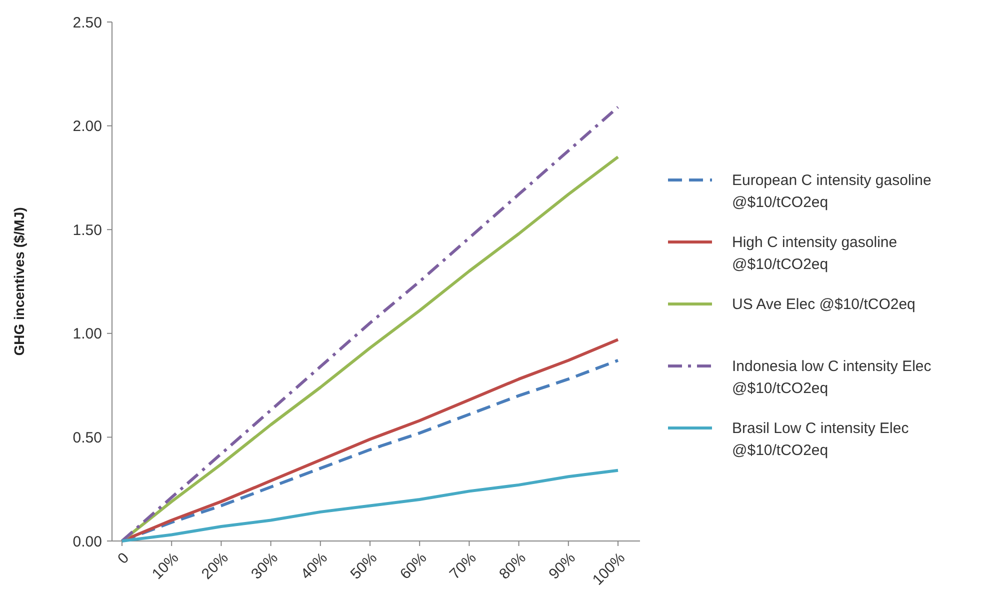 The image size is (1000, 605). What do you see at coordinates (824, 304) in the screenshot?
I see `legend-label: US Ave Elec @$10/tCO2eq` at bounding box center [824, 304].